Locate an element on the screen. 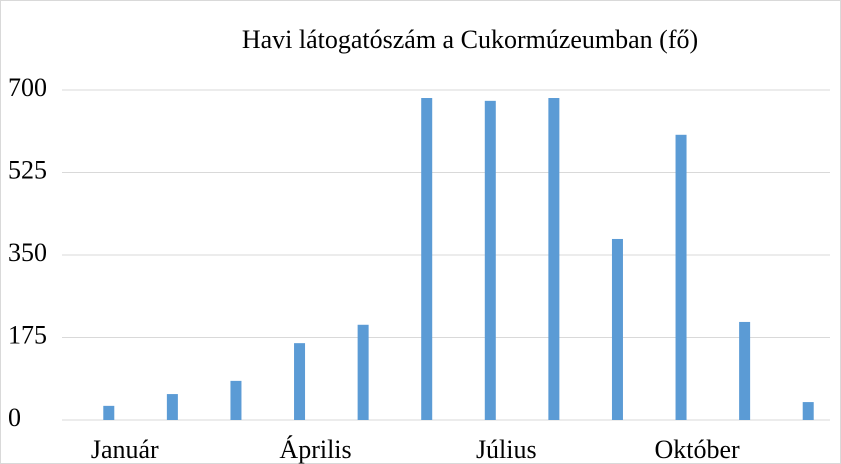 This screenshot has height=464, width=841. y-tick-label: 0 is located at coordinates (14, 417).